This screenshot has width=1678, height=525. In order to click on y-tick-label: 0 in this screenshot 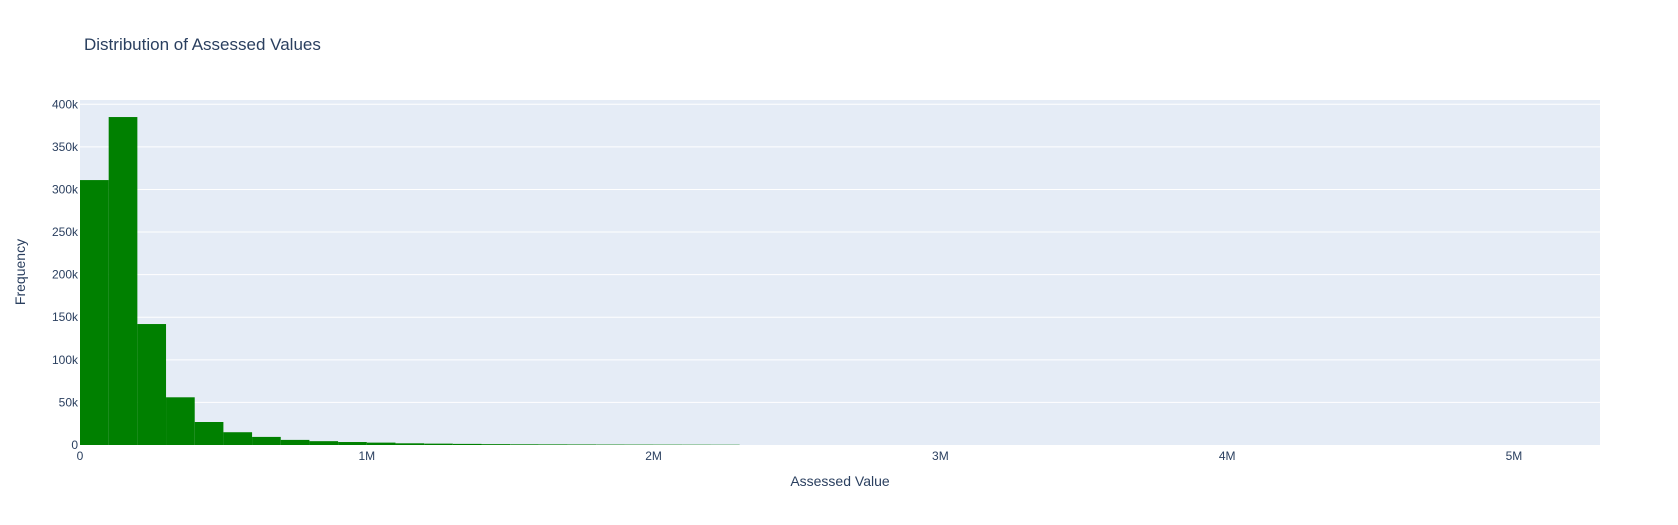, I will do `click(74, 445)`.